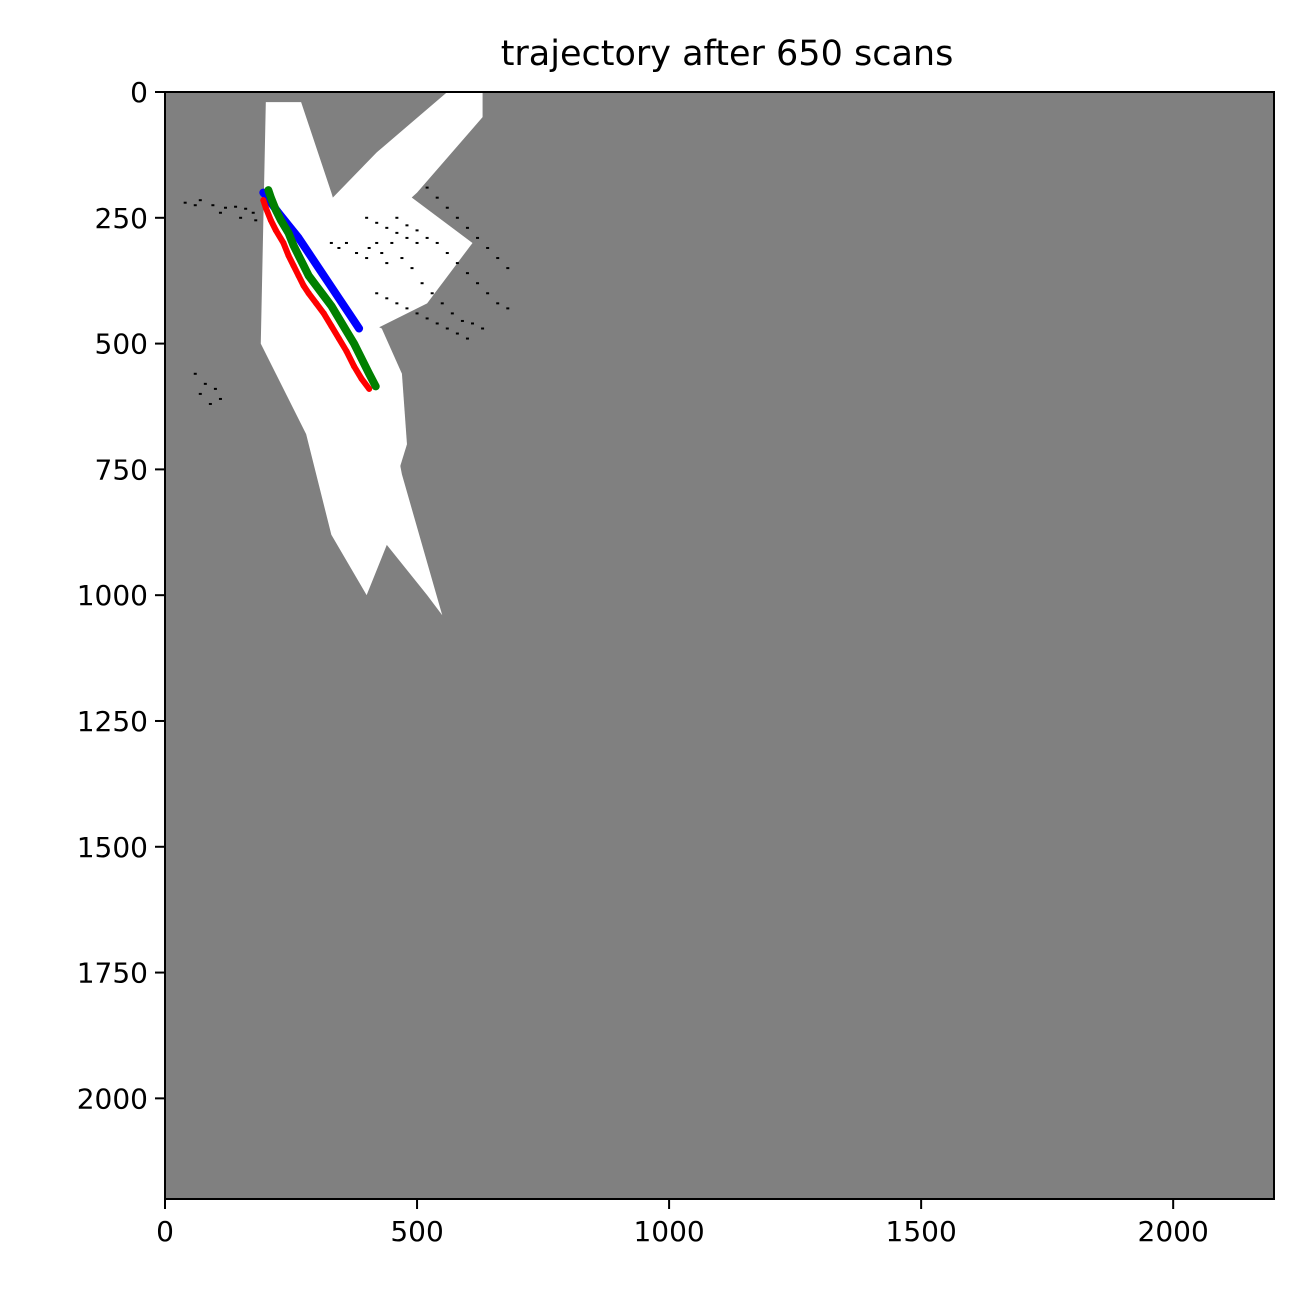  Describe the element at coordinates (394, 255) in the screenshot. I see `free-space-region` at that location.